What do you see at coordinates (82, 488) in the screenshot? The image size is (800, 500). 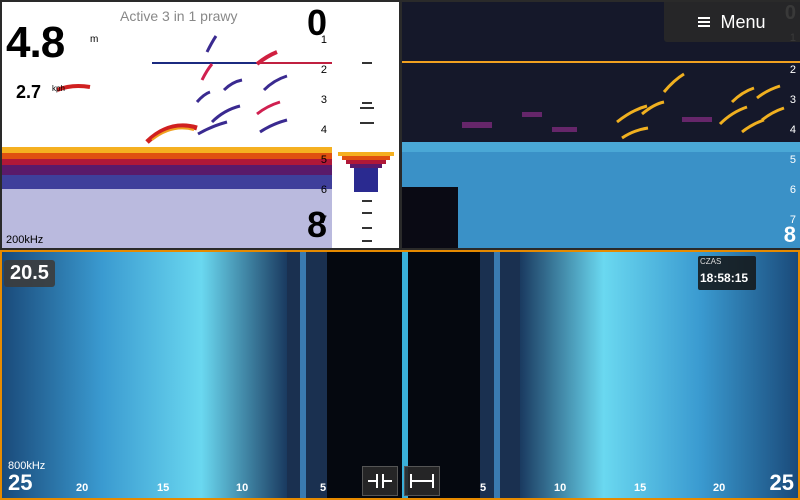 I see `left-scale-tick: 20` at bounding box center [82, 488].